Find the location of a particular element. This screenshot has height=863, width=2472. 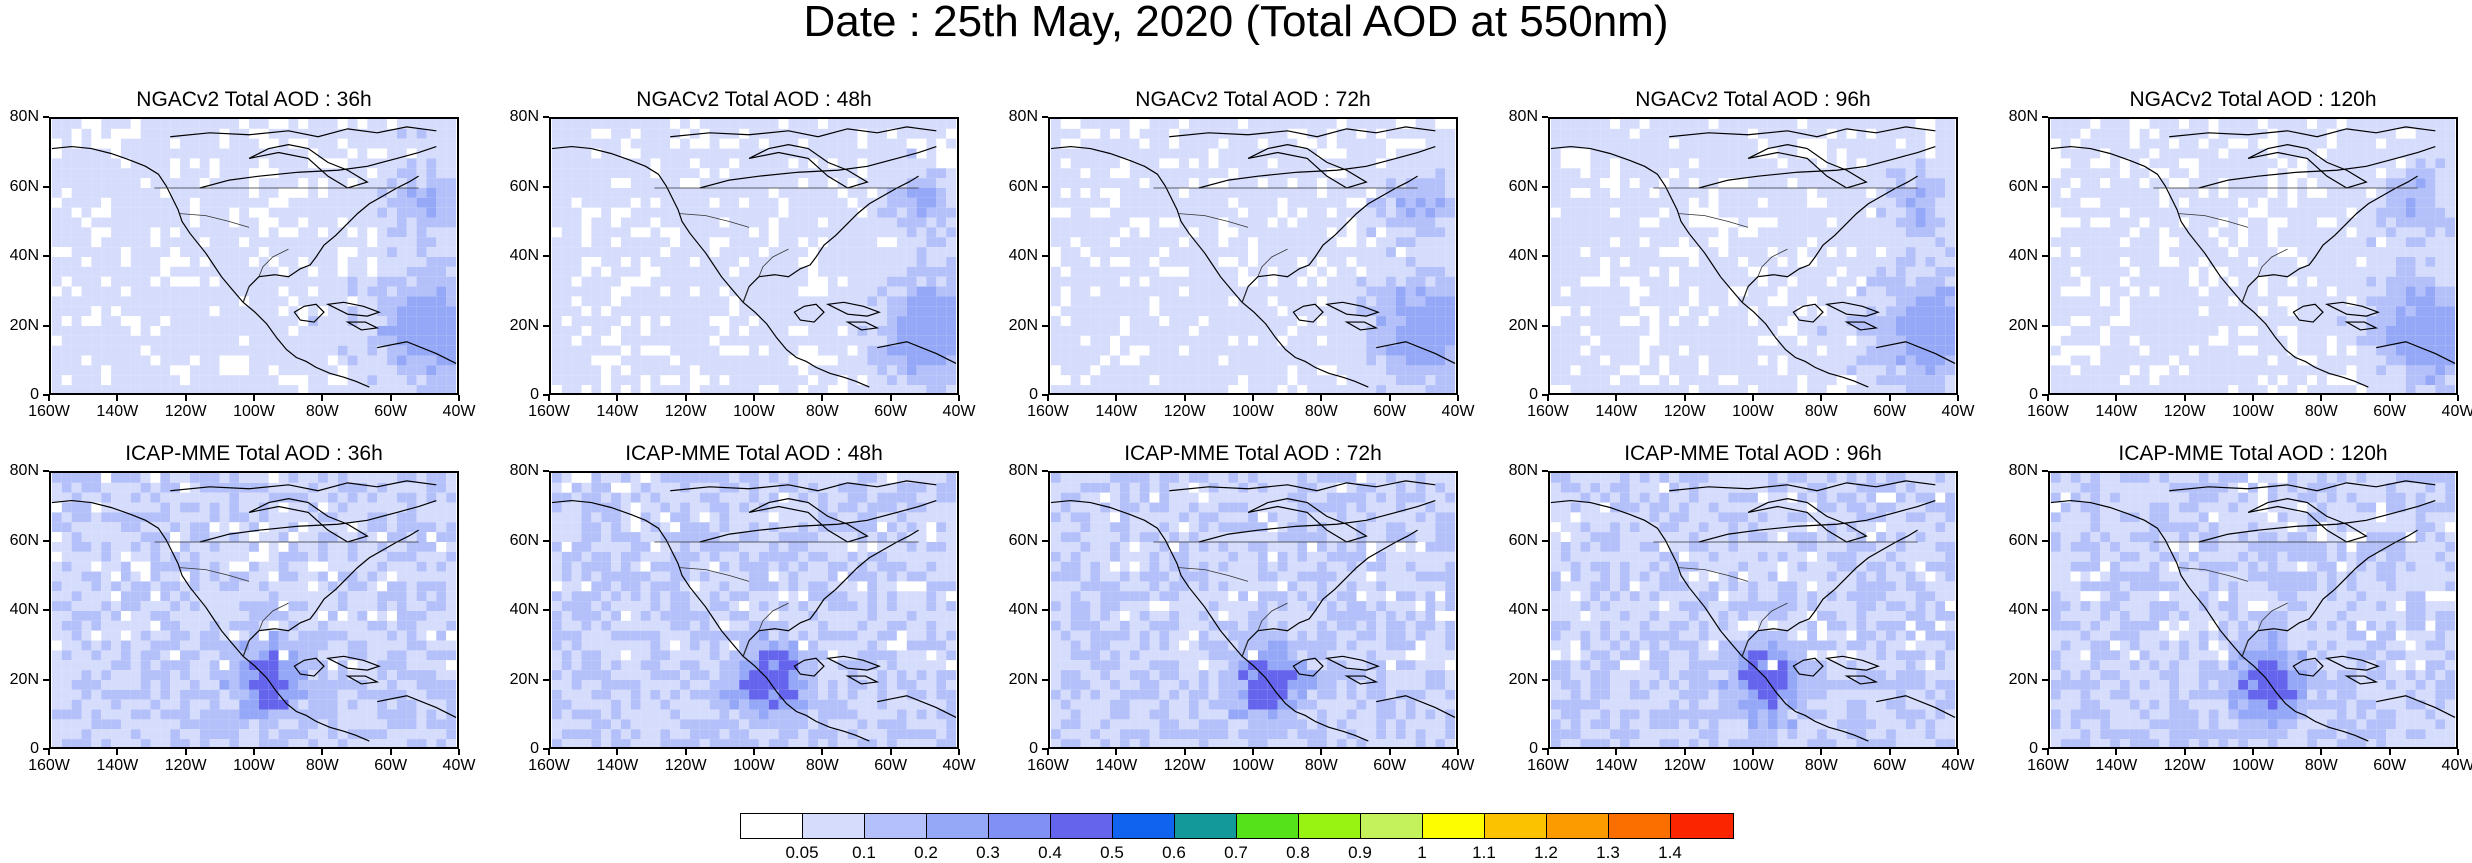

colorbar-label: 0.7 is located at coordinates (1236, 853).